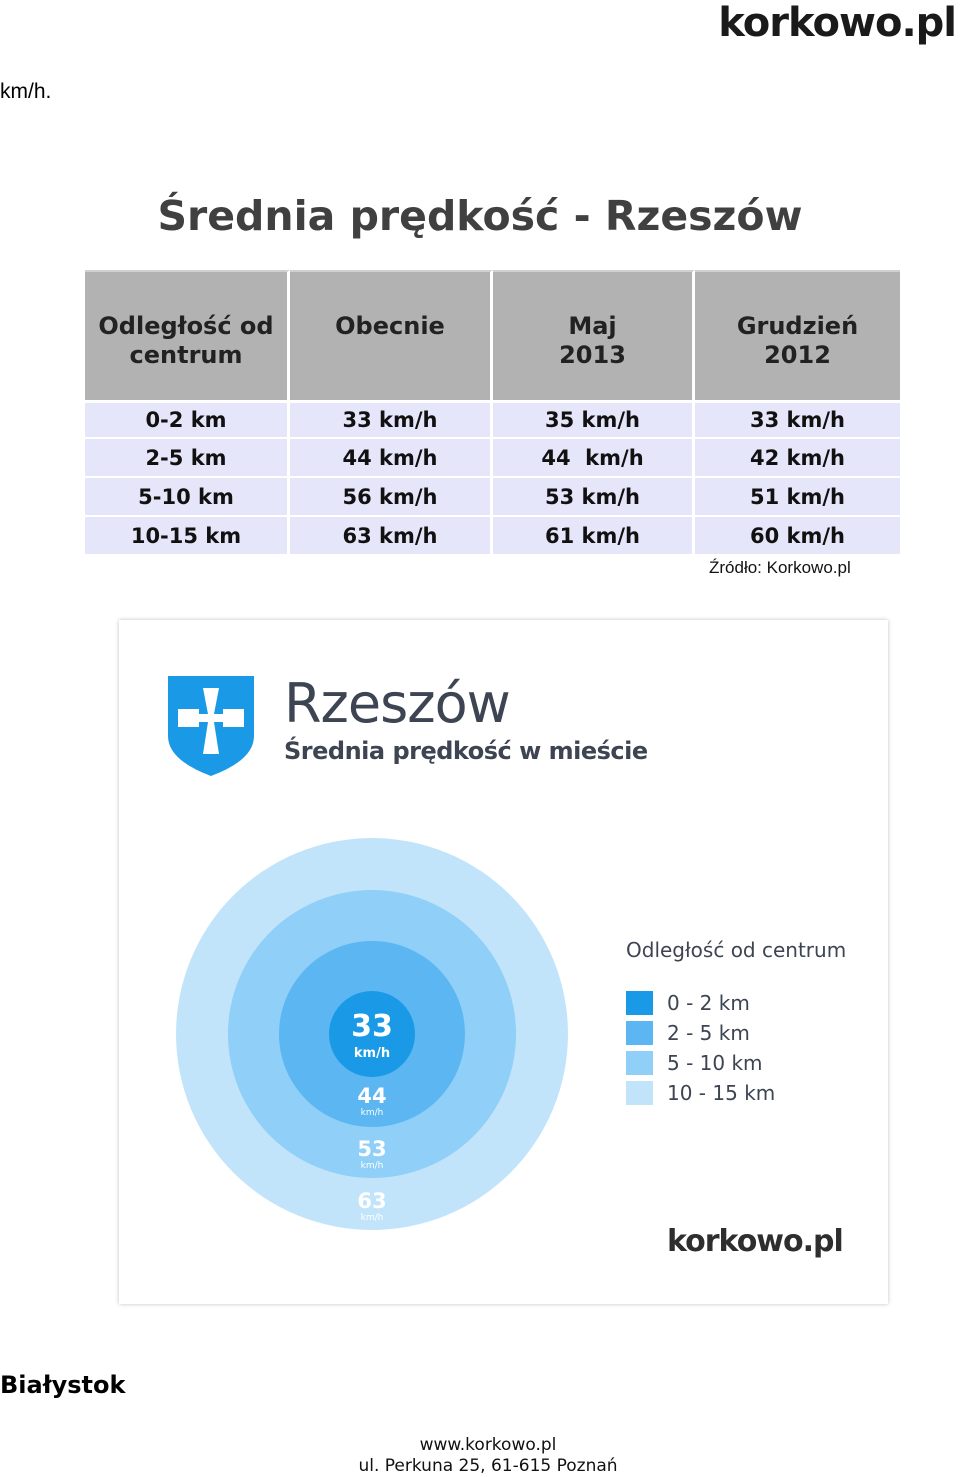 The image size is (960, 1477). What do you see at coordinates (797, 536) in the screenshot?
I see `table-cell: 60 km/h` at bounding box center [797, 536].